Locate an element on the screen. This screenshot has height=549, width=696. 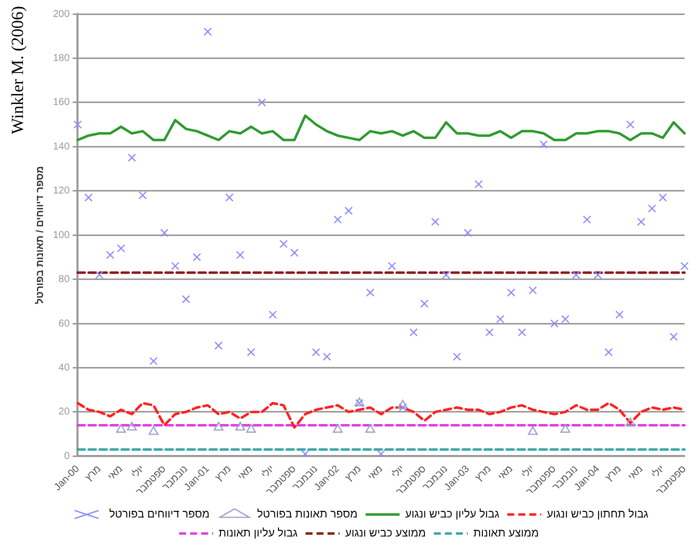
y-tick-label: 180 is located at coordinates (61, 58).